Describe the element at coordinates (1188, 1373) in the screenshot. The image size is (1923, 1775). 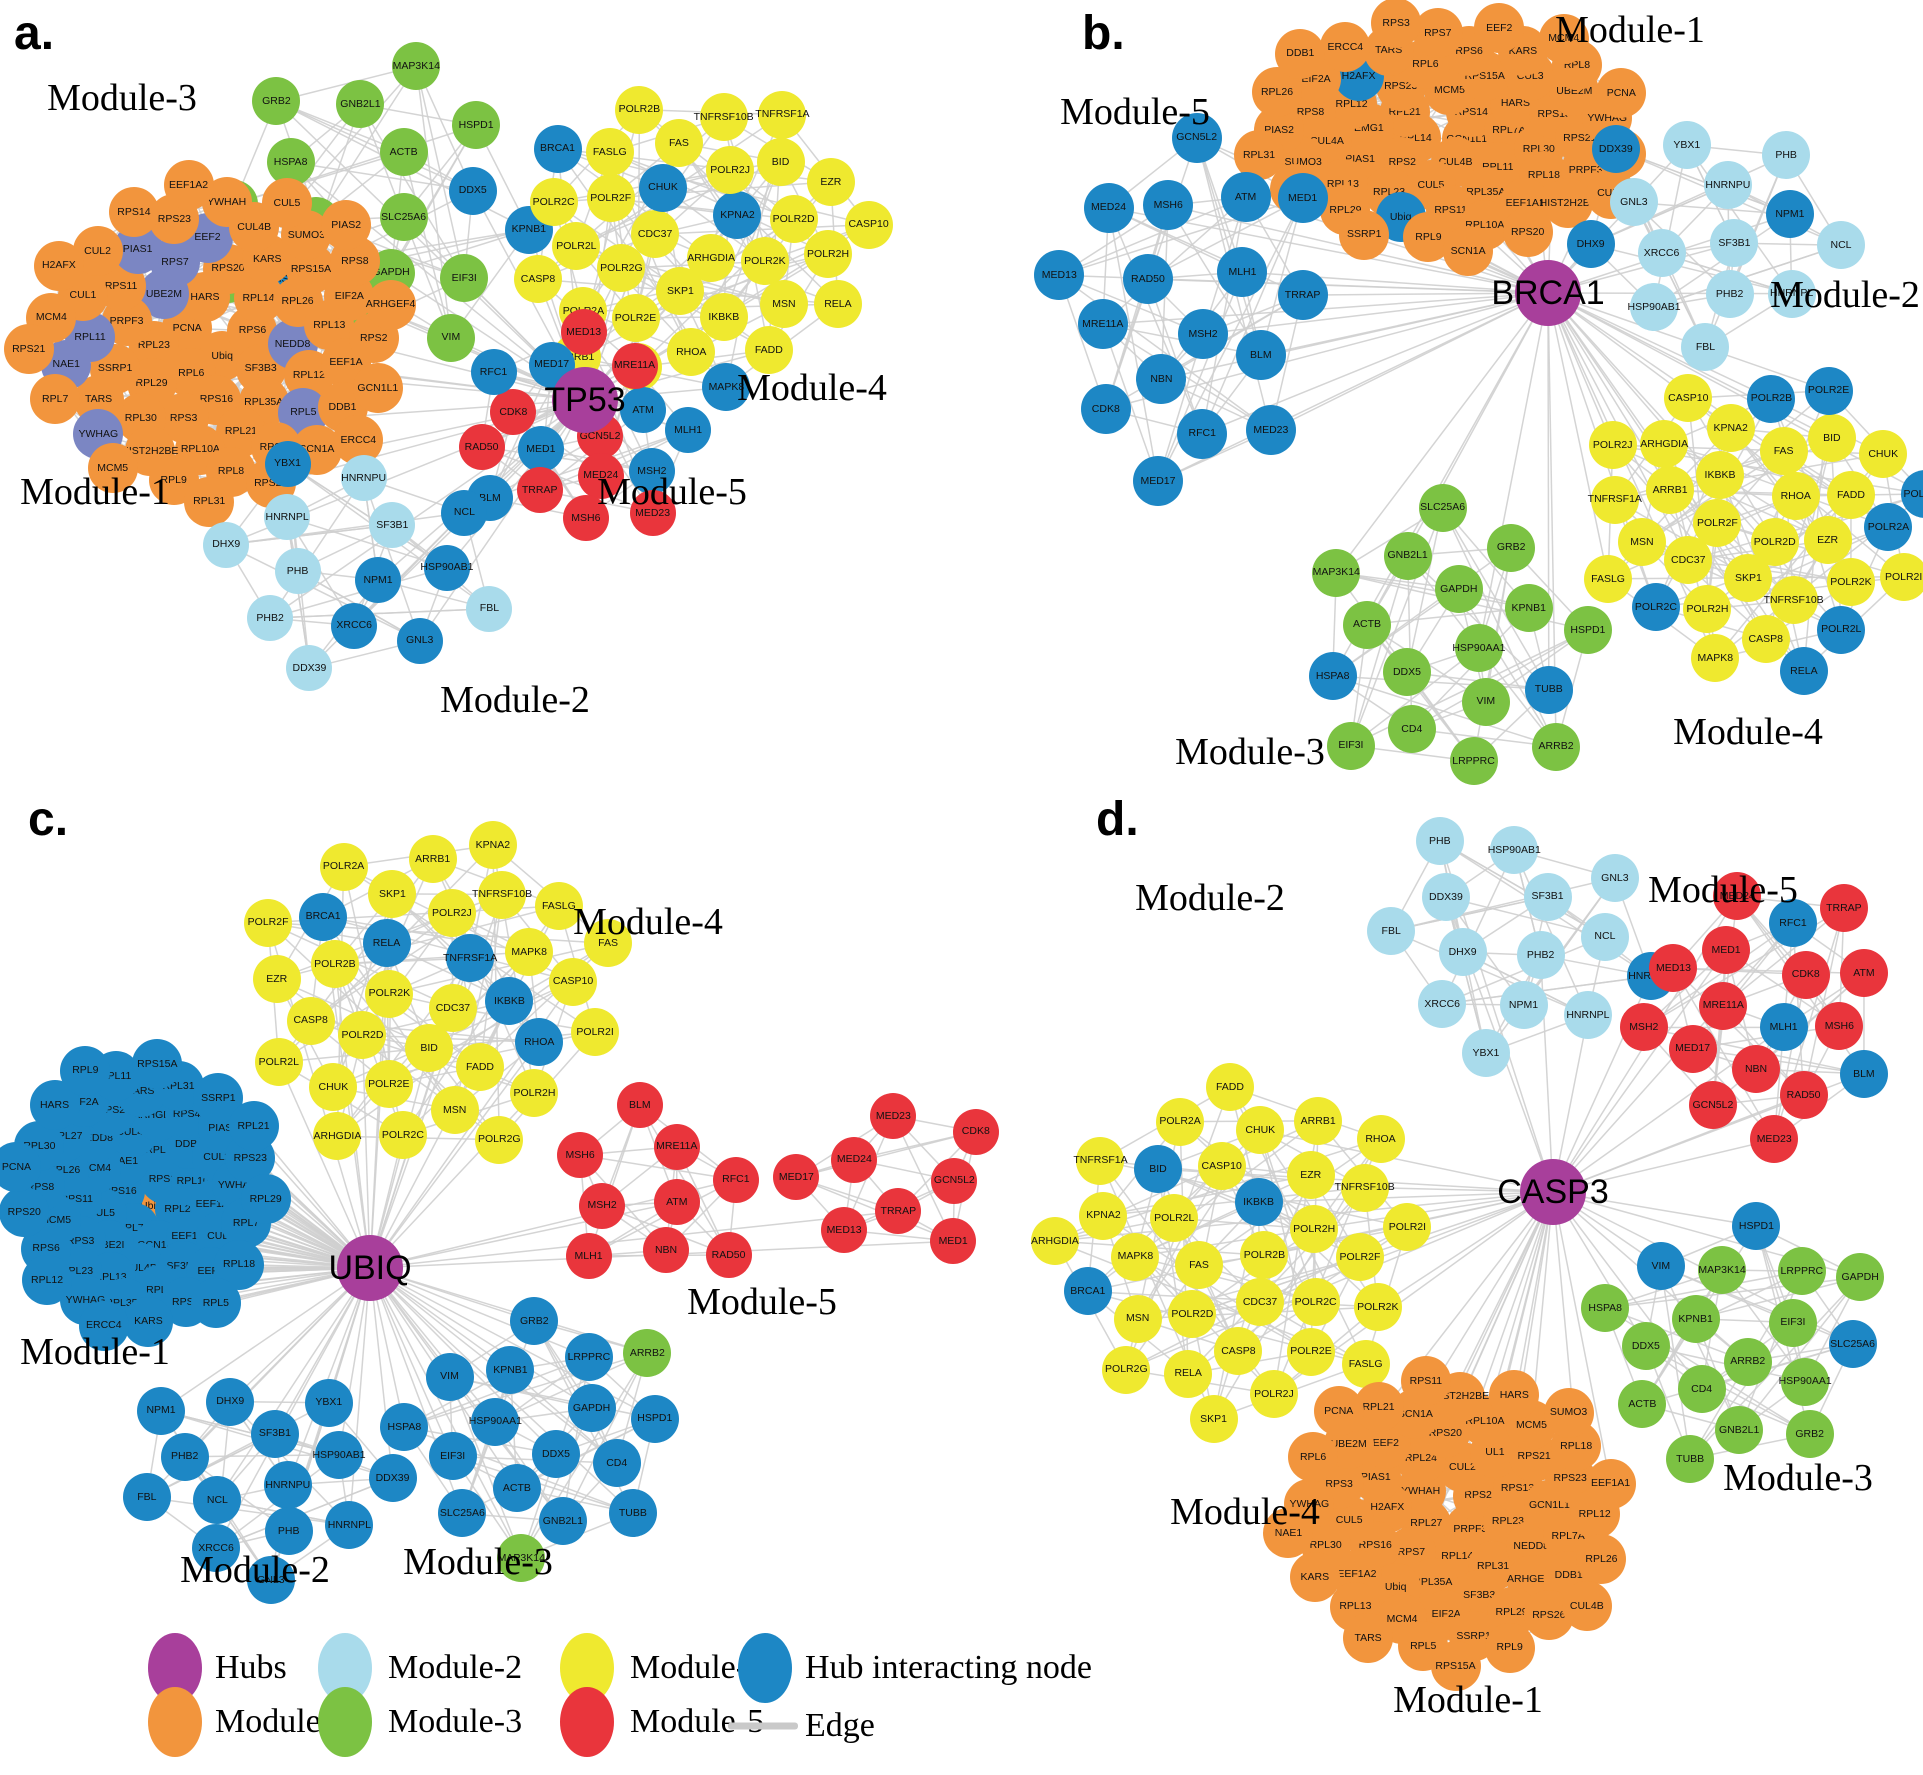
I see `node-rela: RELA` at that location.